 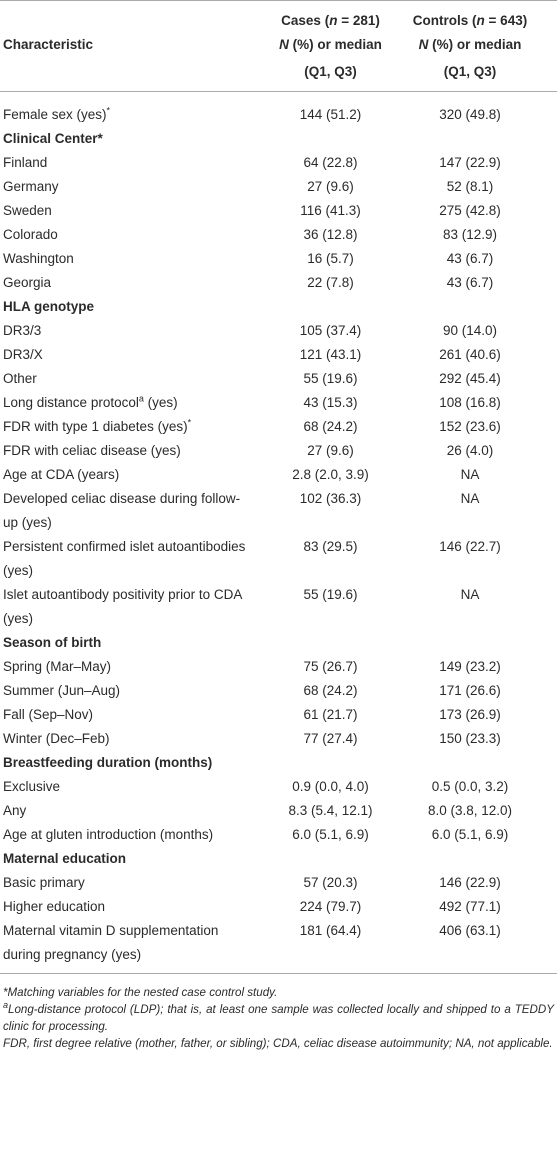 I want to click on row-label: Winter (Dec–Feb), so click(x=56, y=738).